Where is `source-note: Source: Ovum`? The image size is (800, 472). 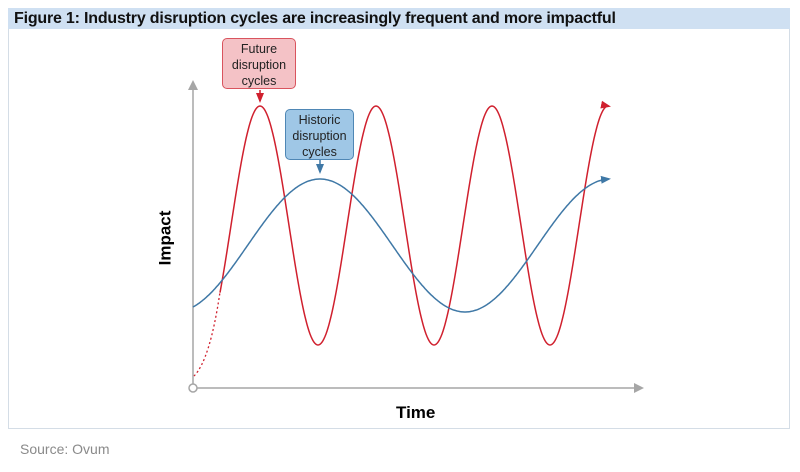
source-note: Source: Ovum is located at coordinates (65, 449).